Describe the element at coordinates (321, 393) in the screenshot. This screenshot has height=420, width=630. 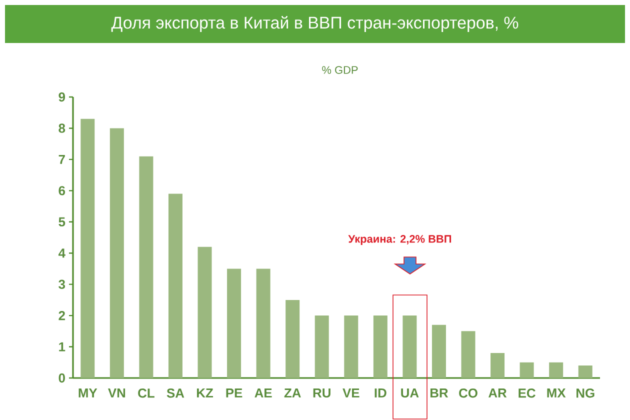
I see `x-tick-label: RU` at that location.